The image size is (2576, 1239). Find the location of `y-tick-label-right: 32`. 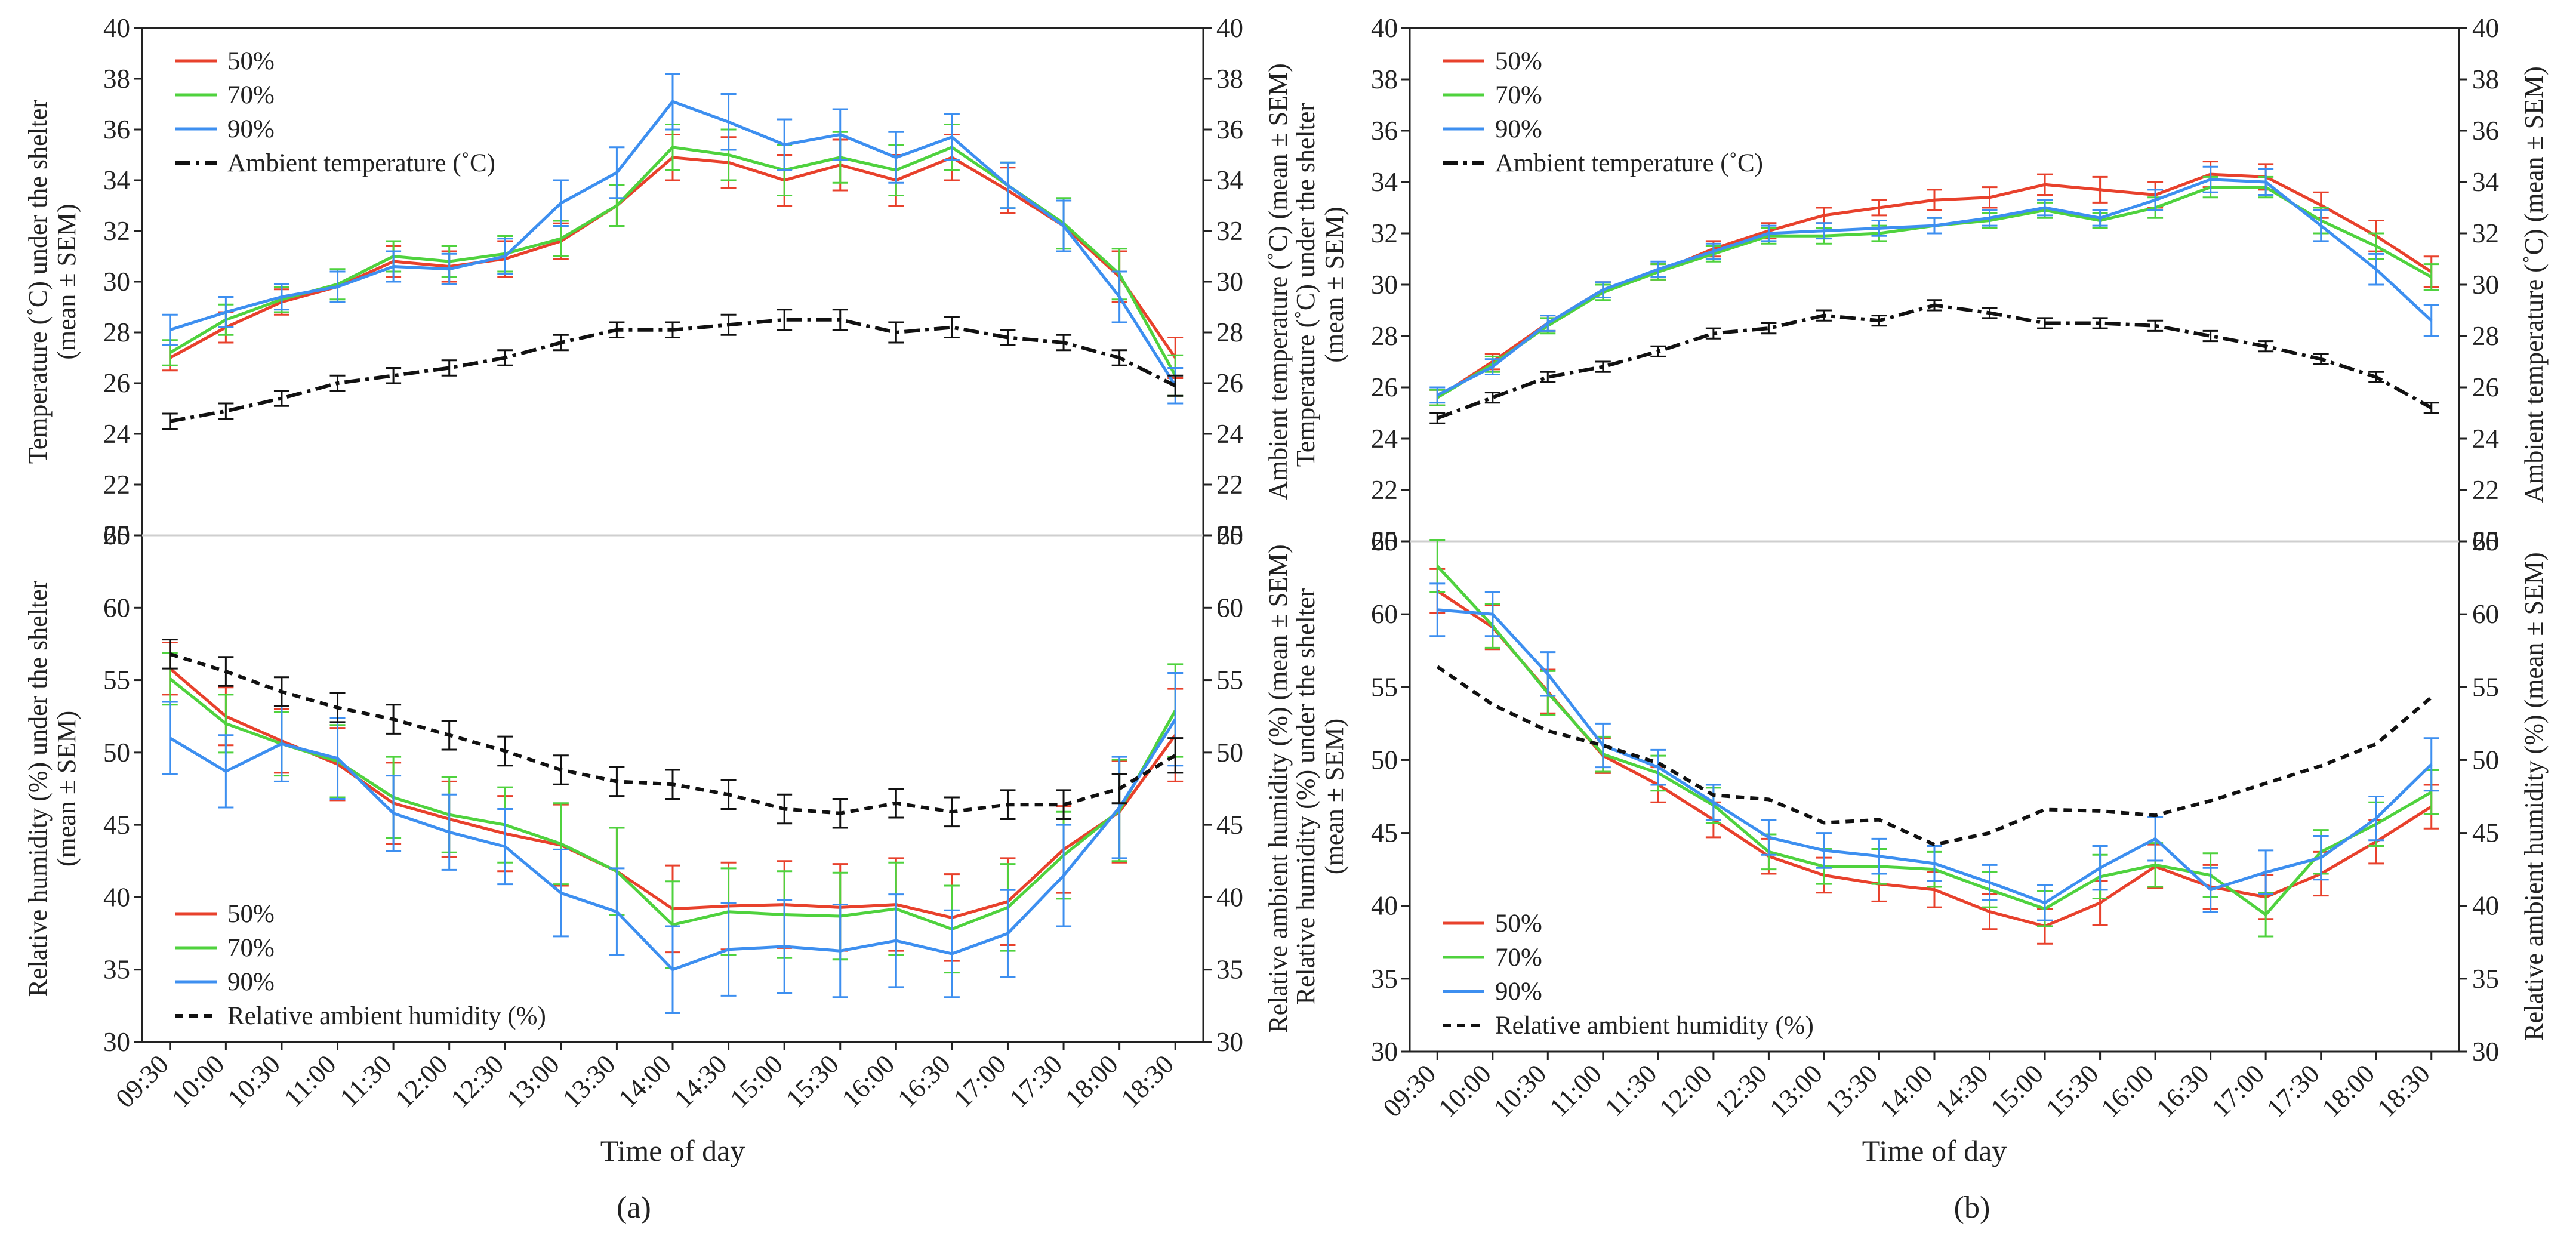

y-tick-label-right: 32 is located at coordinates (2485, 233).